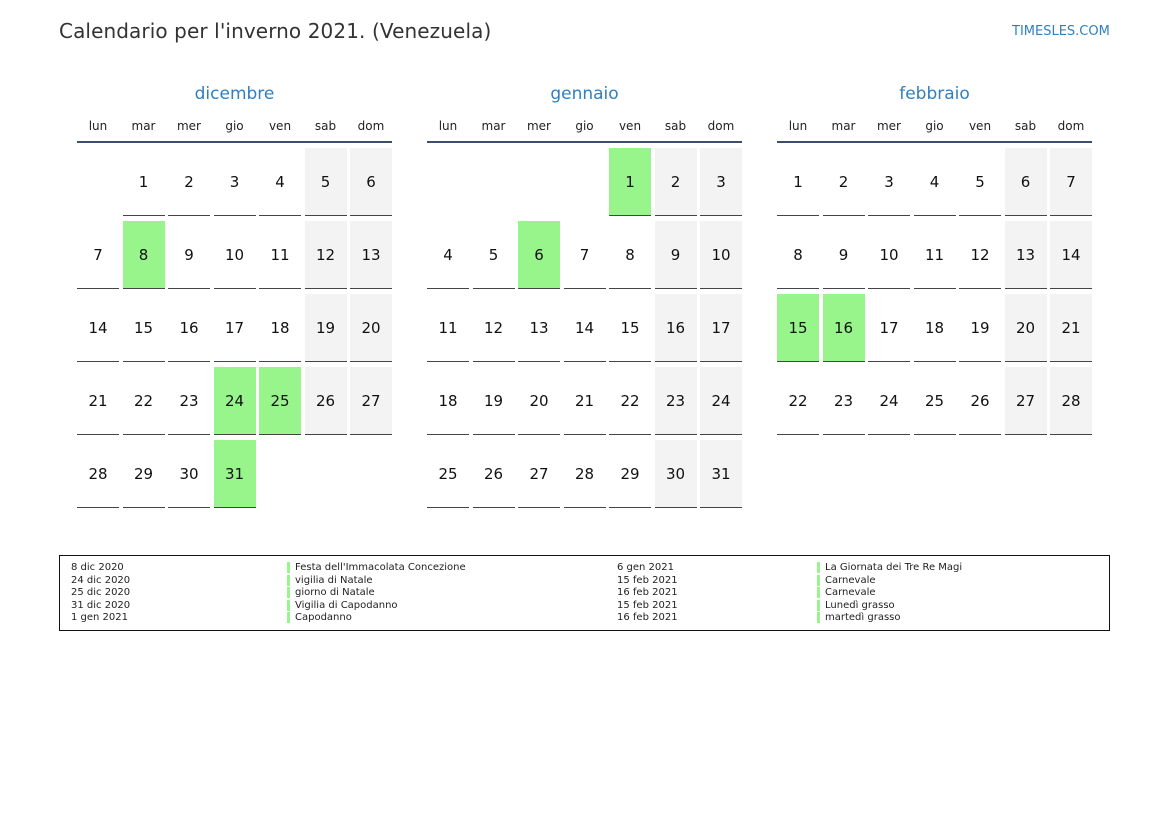  What do you see at coordinates (380, 567) in the screenshot?
I see `legend-holiday-name: Festa dell'Immacolata Concezione` at bounding box center [380, 567].